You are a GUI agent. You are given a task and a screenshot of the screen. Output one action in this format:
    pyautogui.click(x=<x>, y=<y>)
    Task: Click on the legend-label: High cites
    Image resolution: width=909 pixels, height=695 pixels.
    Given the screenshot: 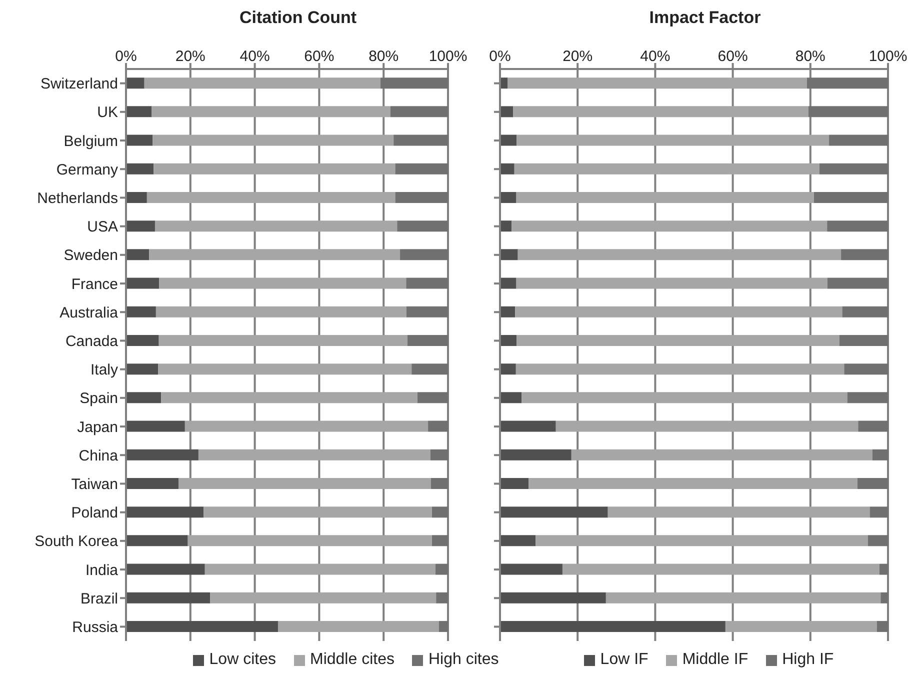 What is the action you would take?
    pyautogui.click(x=463, y=660)
    